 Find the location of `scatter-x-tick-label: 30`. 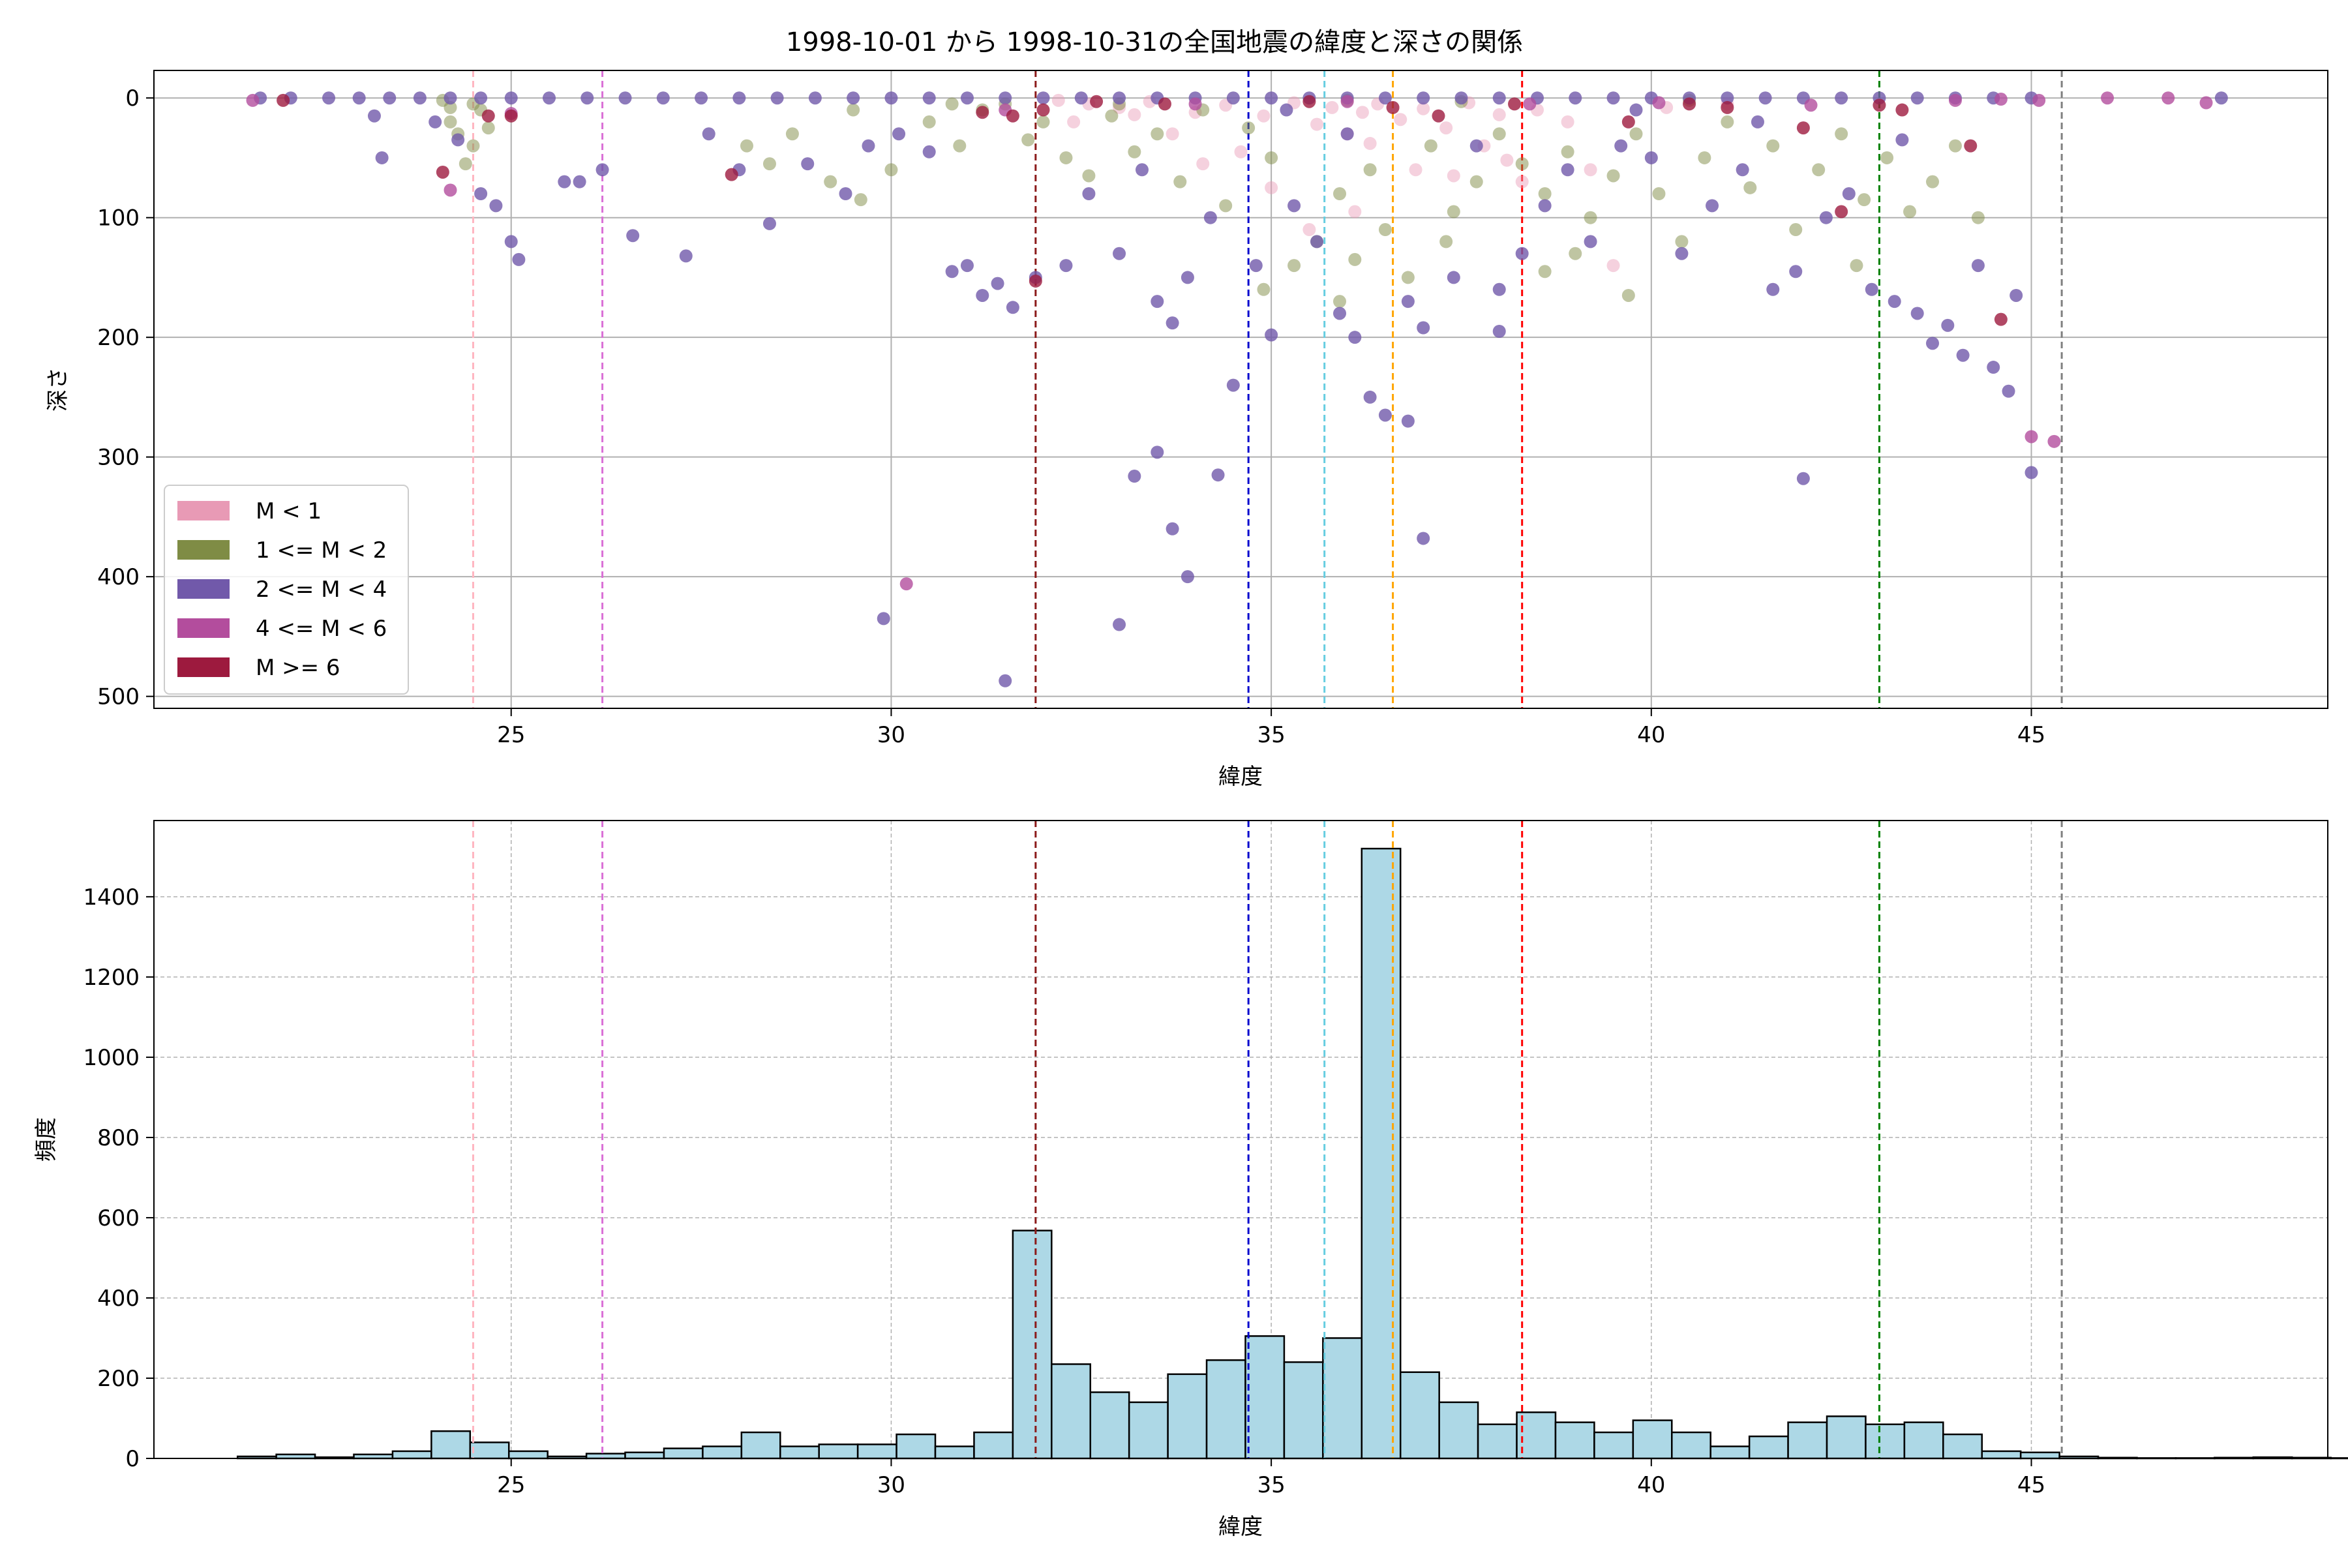

scatter-x-tick-label: 30 is located at coordinates (891, 735).